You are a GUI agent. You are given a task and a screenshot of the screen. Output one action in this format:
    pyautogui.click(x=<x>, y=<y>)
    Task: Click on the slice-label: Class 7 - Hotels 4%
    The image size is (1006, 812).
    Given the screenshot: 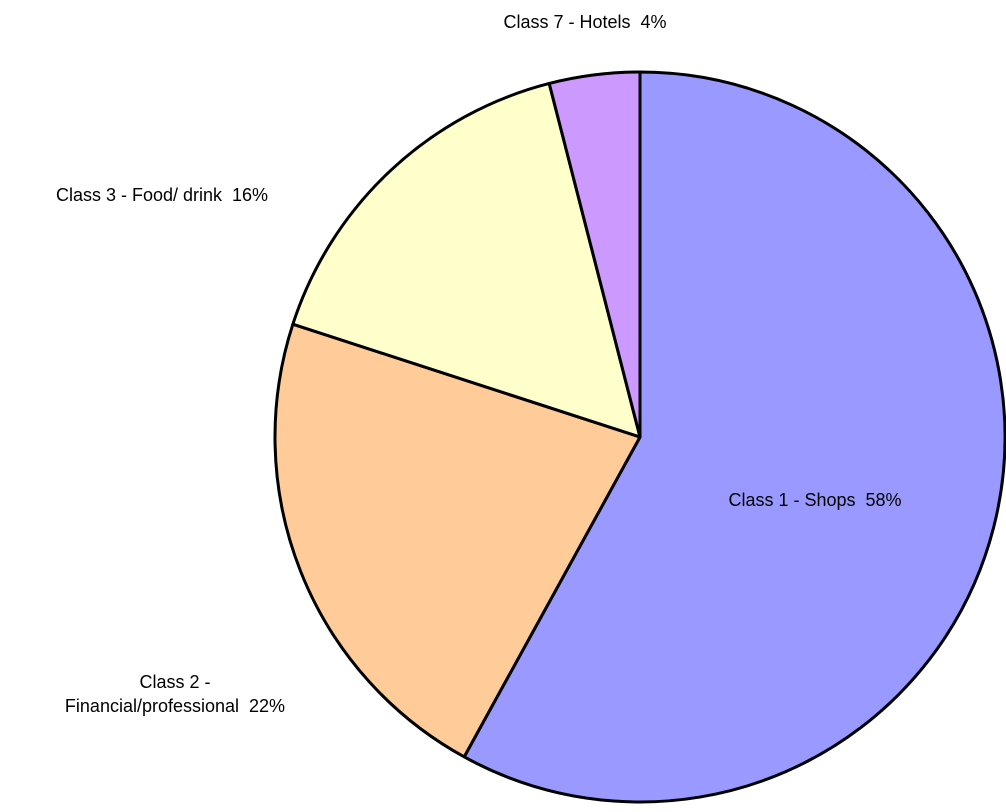 What is the action you would take?
    pyautogui.click(x=584, y=22)
    